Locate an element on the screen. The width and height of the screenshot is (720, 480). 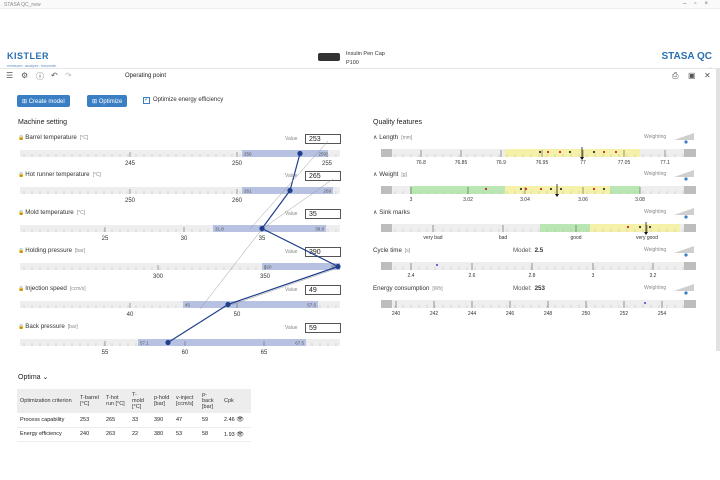
optima-label: Optima is located at coordinates (29, 377).